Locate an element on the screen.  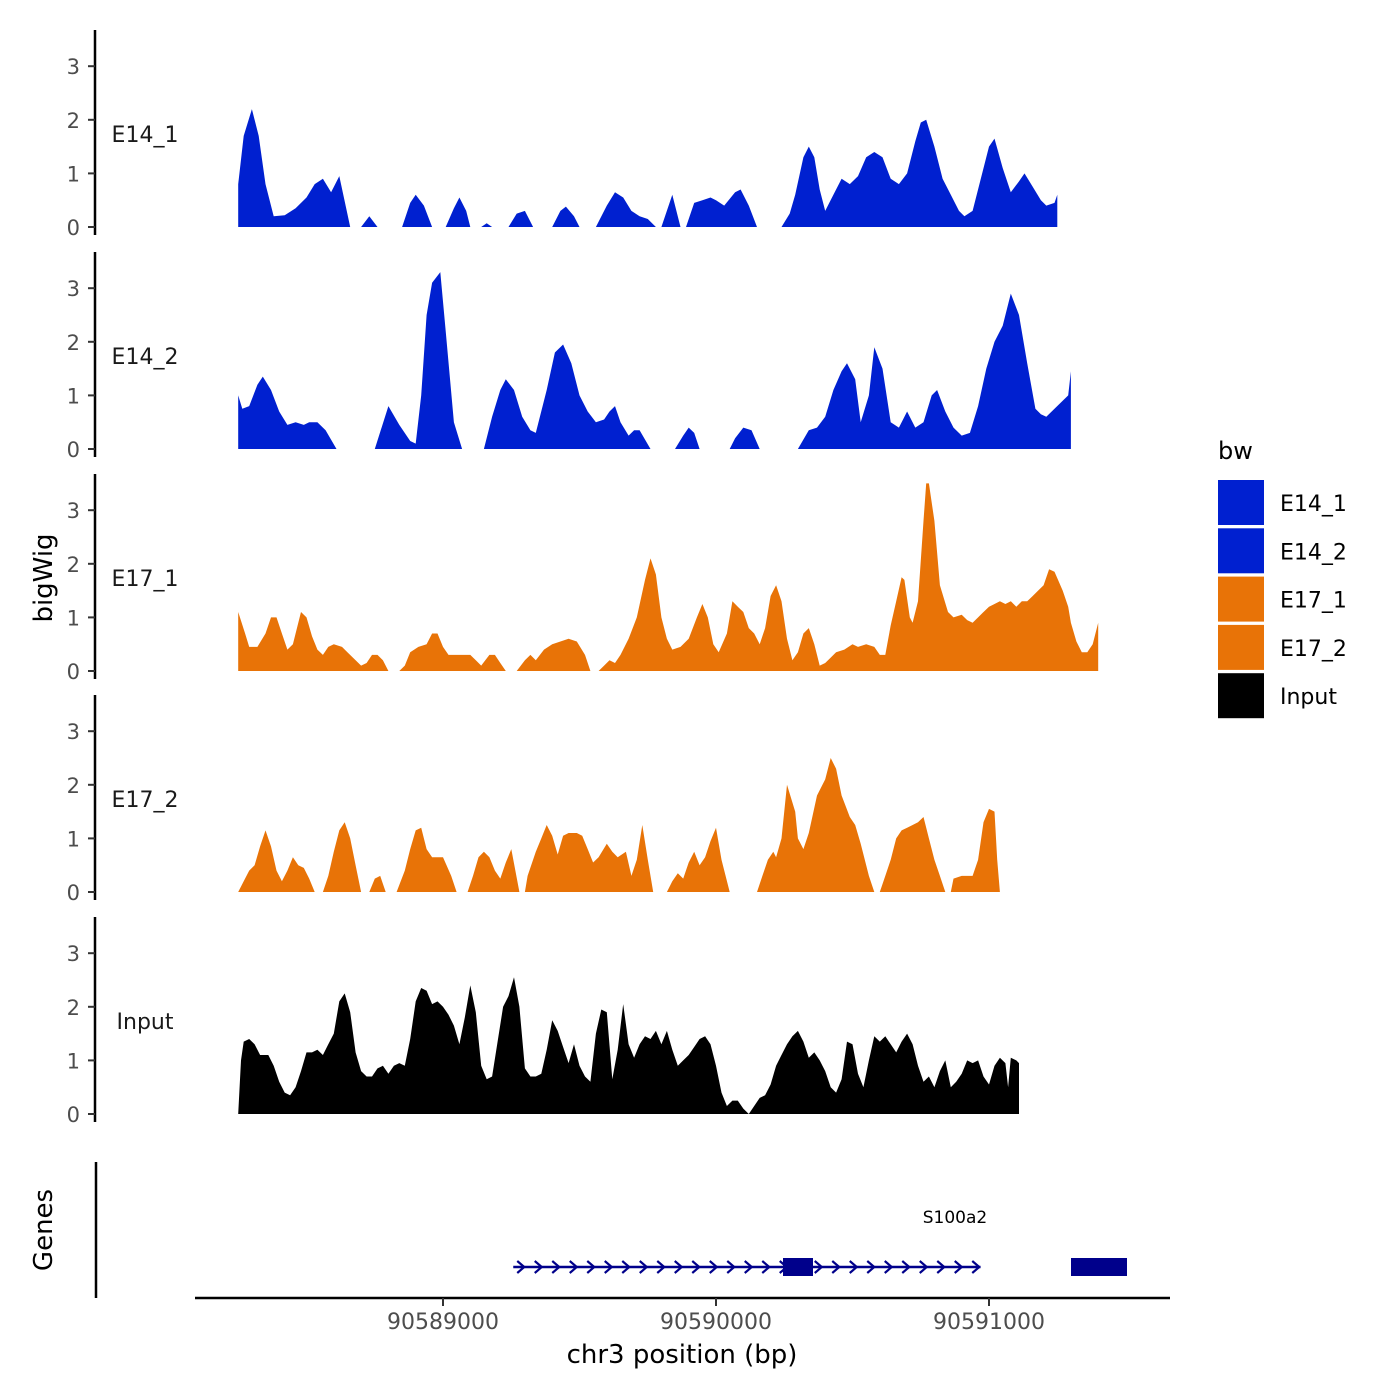
legend-item-E17_1: E17_1 is located at coordinates (1282, 599).